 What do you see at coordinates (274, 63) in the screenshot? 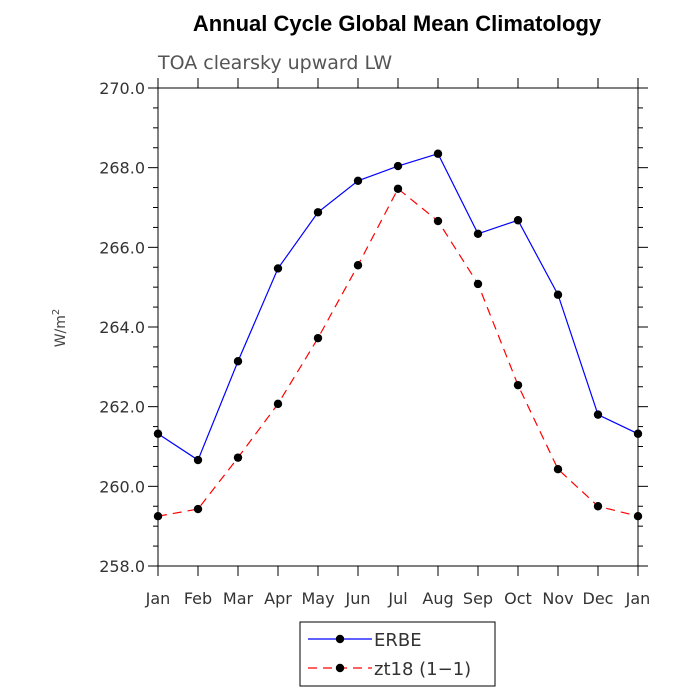
I see `chart-subtitle: TOA clearsky upward LW` at bounding box center [274, 63].